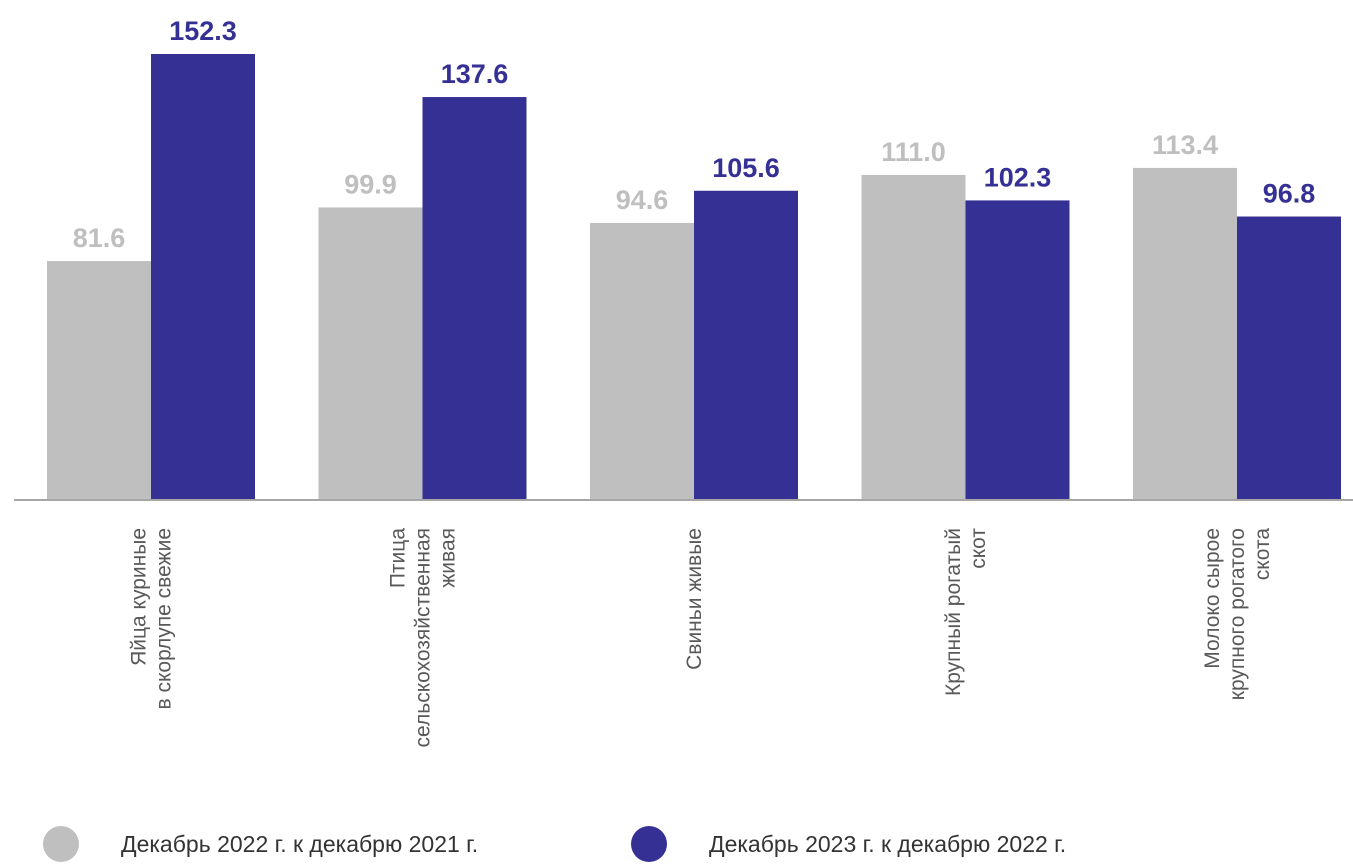  What do you see at coordinates (164, 619) in the screenshot?
I see `category-label-line: в скорлупе свежие` at bounding box center [164, 619].